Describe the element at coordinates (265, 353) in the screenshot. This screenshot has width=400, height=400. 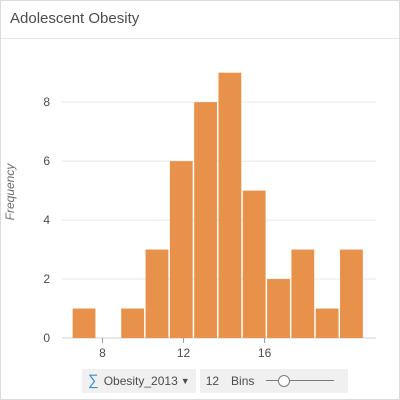
I see `x-tick-label: 16` at that location.